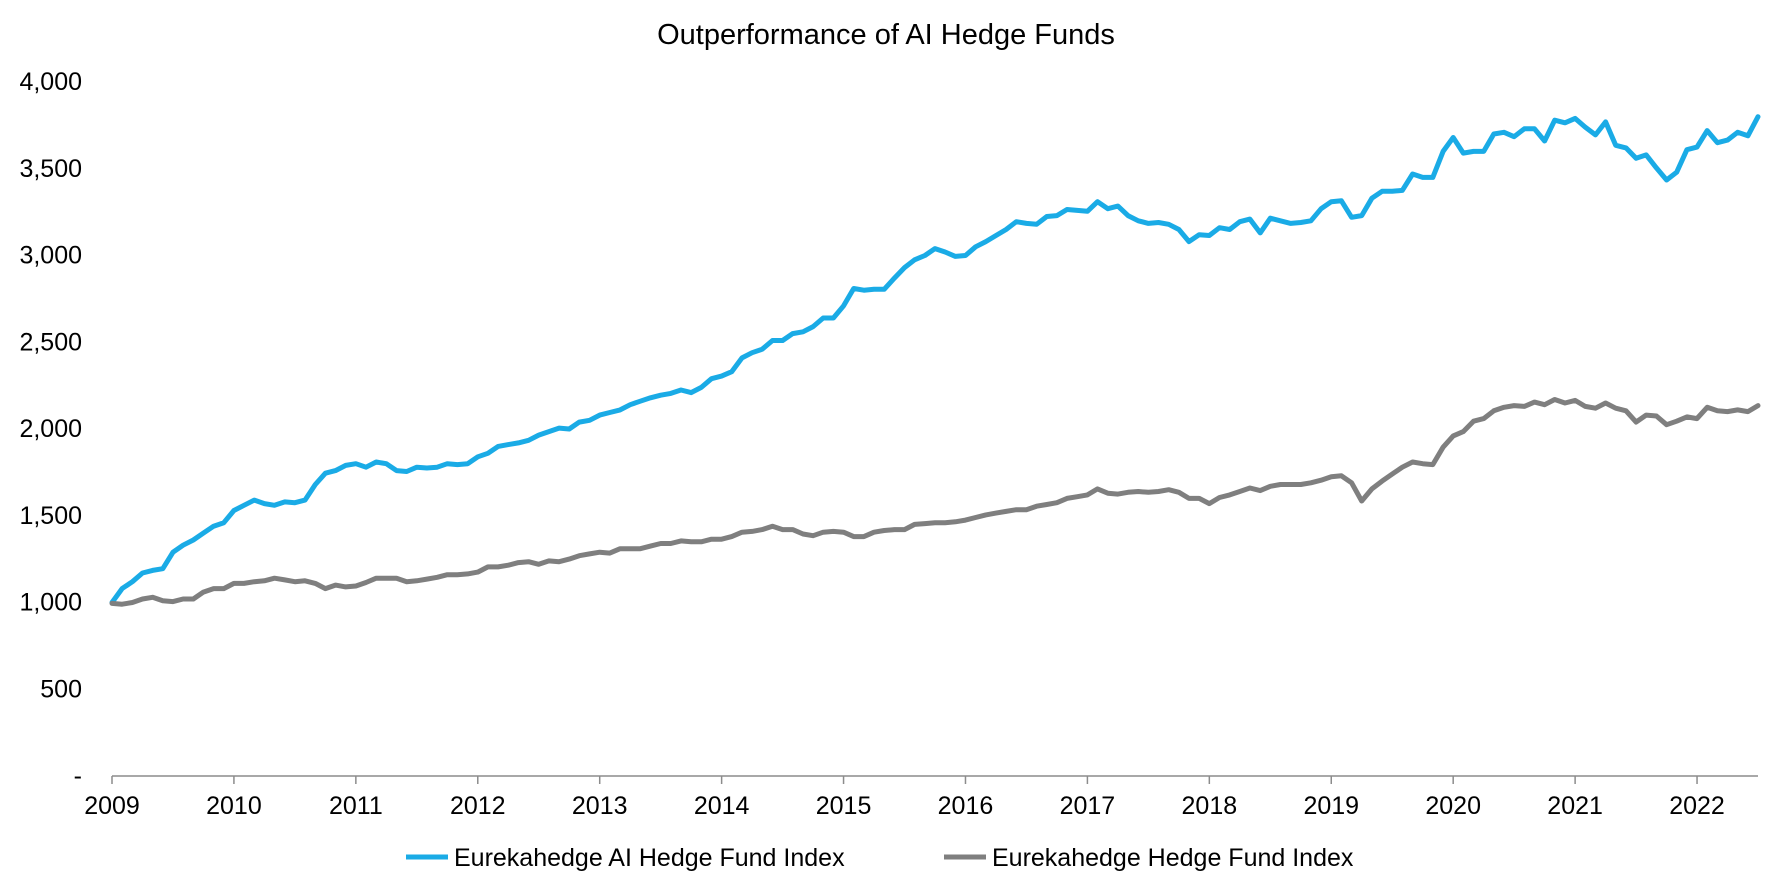 This screenshot has width=1772, height=886. I want to click on y-tick-label-4: 2,000, so click(50, 429).